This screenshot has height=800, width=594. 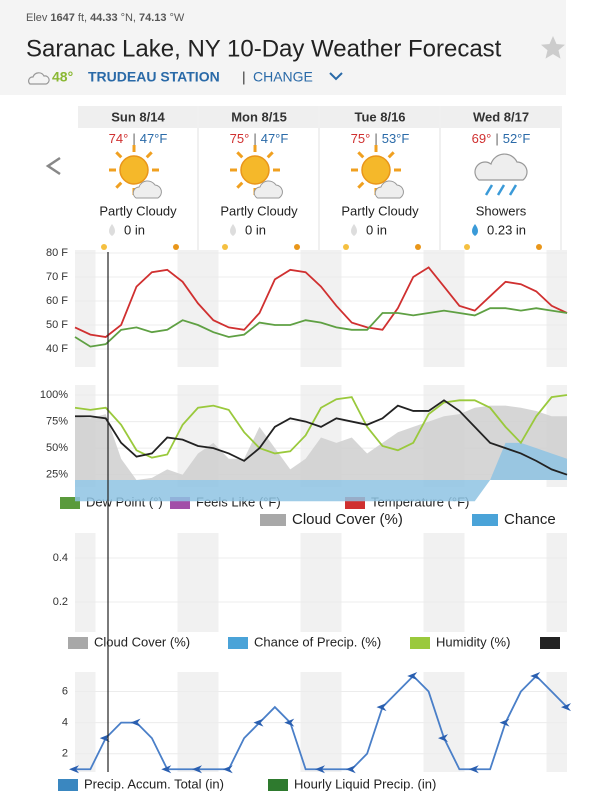 What do you see at coordinates (128, 18) in the screenshot?
I see `elevation-part: °N,` at bounding box center [128, 18].